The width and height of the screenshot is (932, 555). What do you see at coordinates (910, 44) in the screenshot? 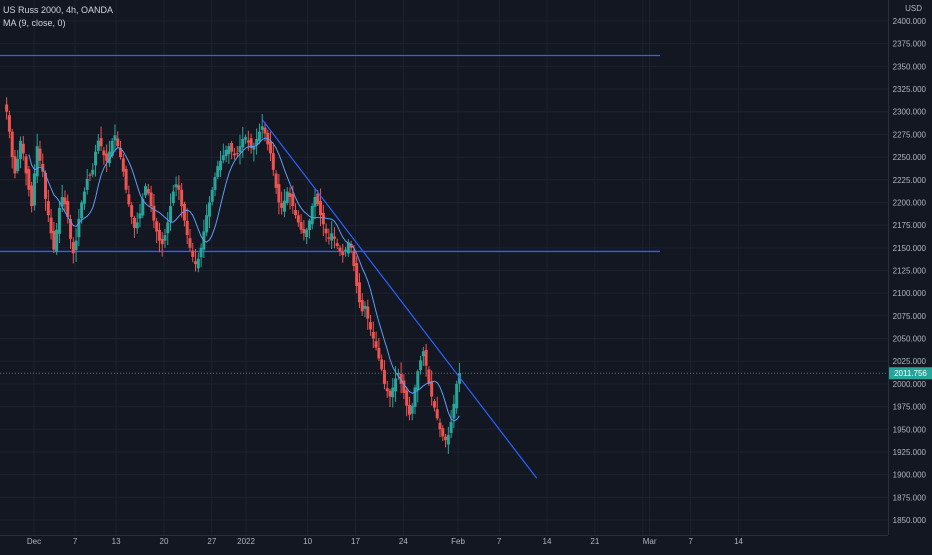
I see `price-tick-label: 2375.000` at bounding box center [910, 44].